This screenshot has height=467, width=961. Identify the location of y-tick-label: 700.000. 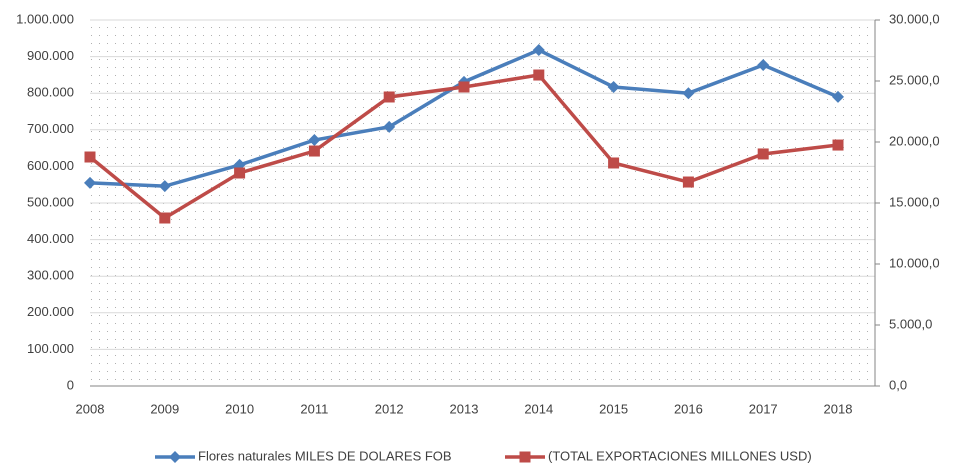
(50, 128).